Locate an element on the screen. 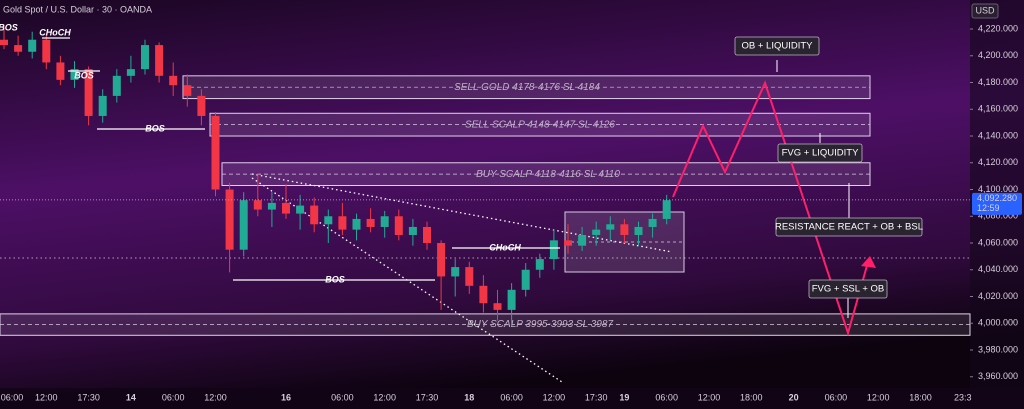  y-tick-label: 4,140.000 is located at coordinates (998, 135).